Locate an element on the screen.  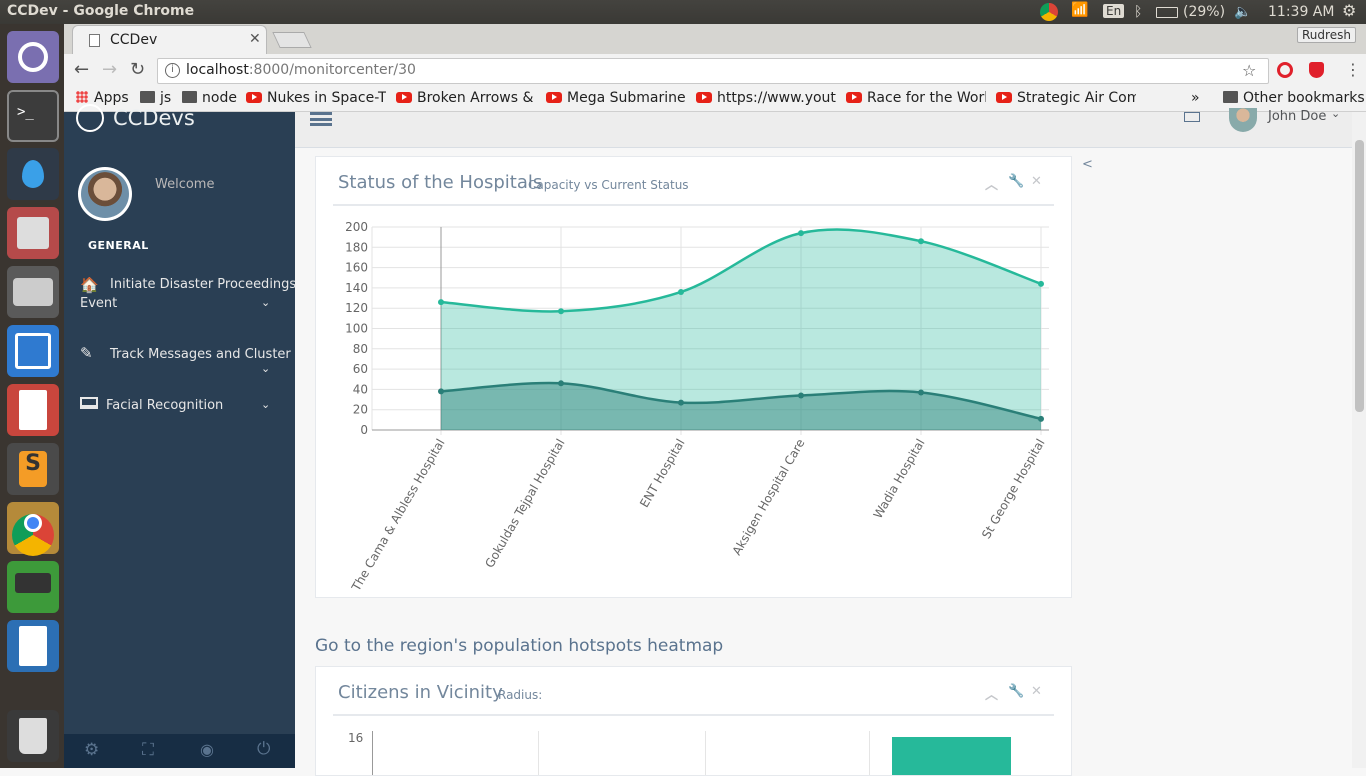
chrome-launcher-icon is located at coordinates (33, 529).